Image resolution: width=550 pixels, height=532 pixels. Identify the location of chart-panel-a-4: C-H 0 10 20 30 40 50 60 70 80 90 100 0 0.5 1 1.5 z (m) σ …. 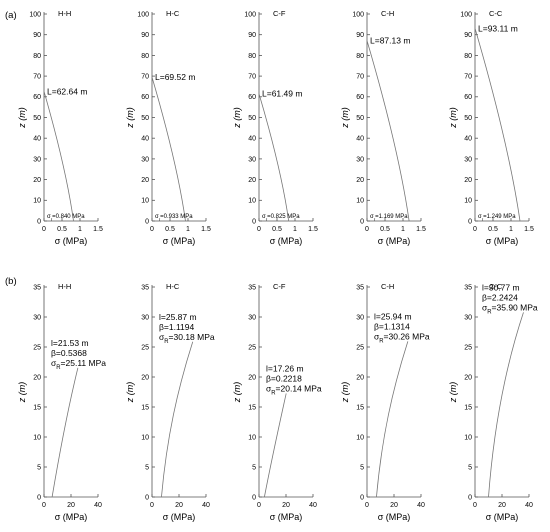
(383, 127).